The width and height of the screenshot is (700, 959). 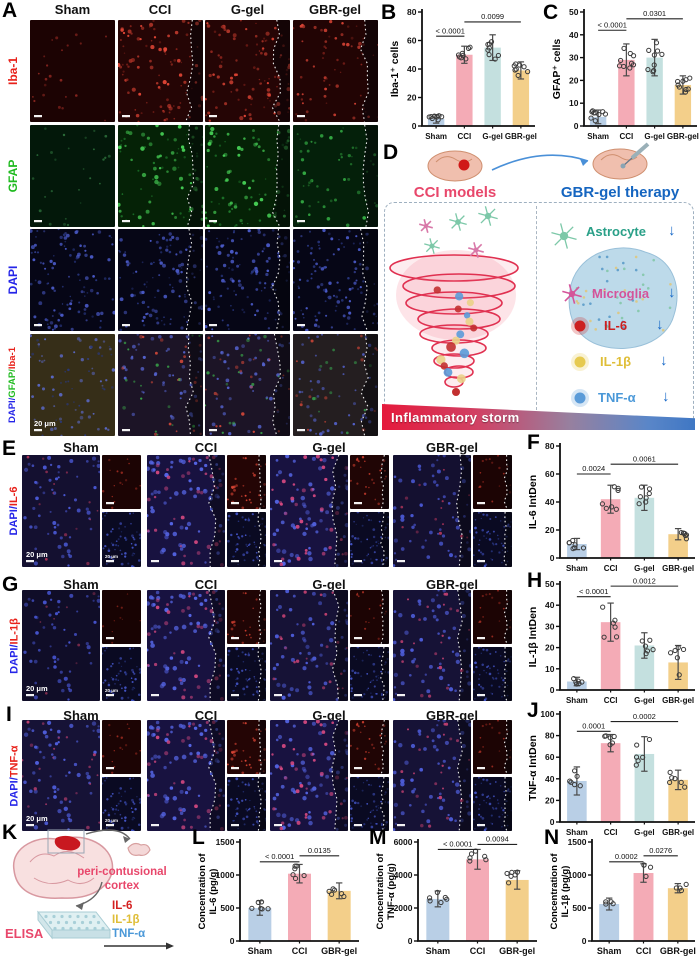 What do you see at coordinates (246, 617) in the screenshot?
I see `panelG-red-channel-image-c1` at bounding box center [246, 617].